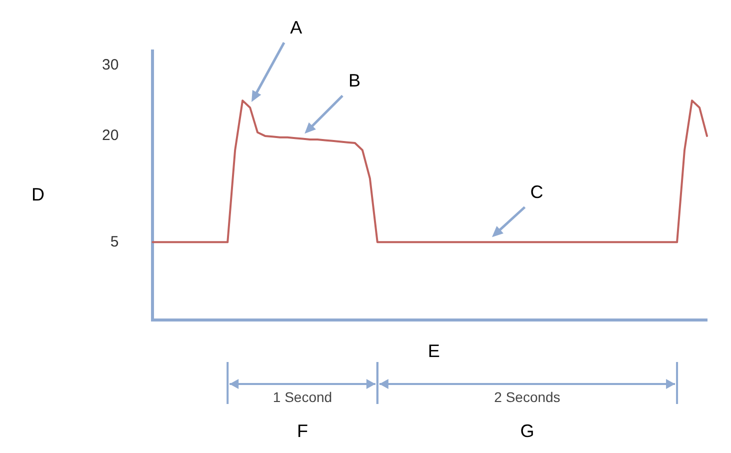 The image size is (731, 453). Describe the element at coordinates (302, 430) in the screenshot. I see `text: F` at that location.